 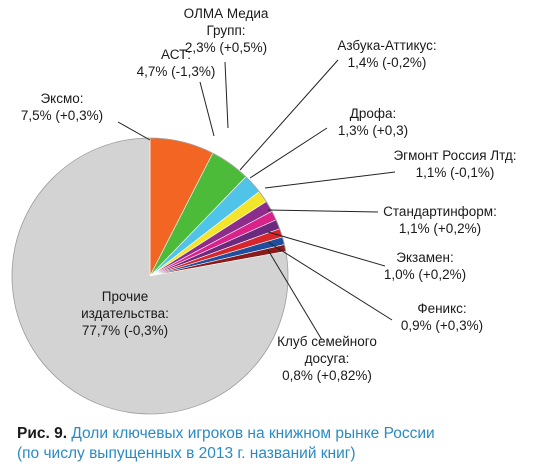 What do you see at coordinates (62, 115) in the screenshot?
I see `slice-label-1-line-2: 7,5% (+0,3%)` at bounding box center [62, 115].